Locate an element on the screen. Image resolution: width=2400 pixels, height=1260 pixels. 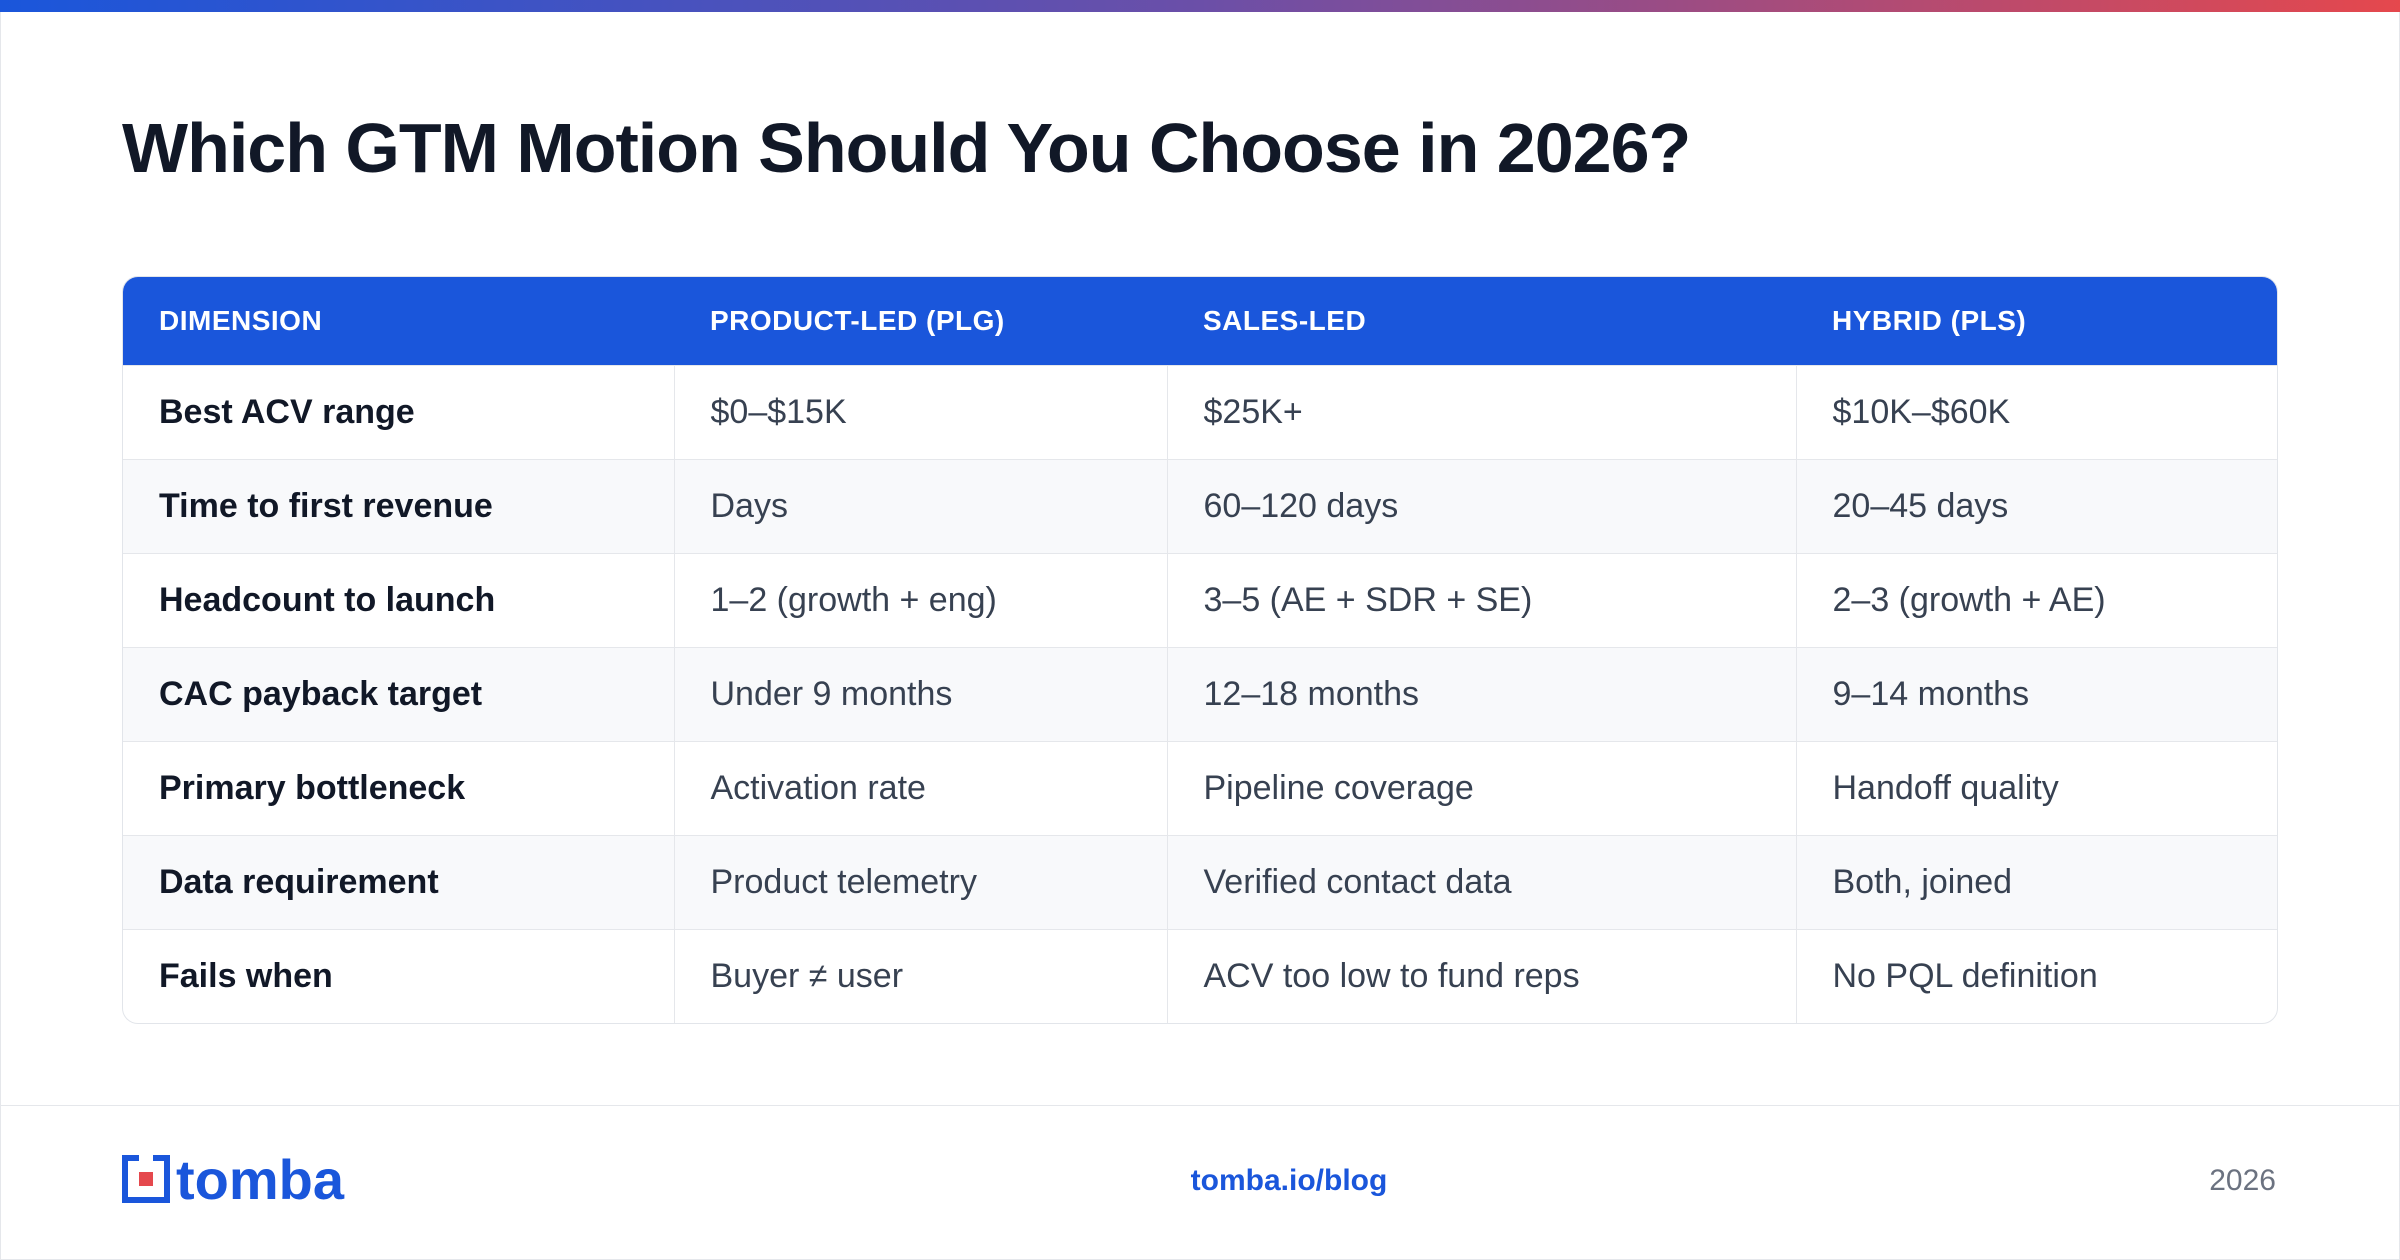
row-label: Time to first revenue is located at coordinates (398, 506).